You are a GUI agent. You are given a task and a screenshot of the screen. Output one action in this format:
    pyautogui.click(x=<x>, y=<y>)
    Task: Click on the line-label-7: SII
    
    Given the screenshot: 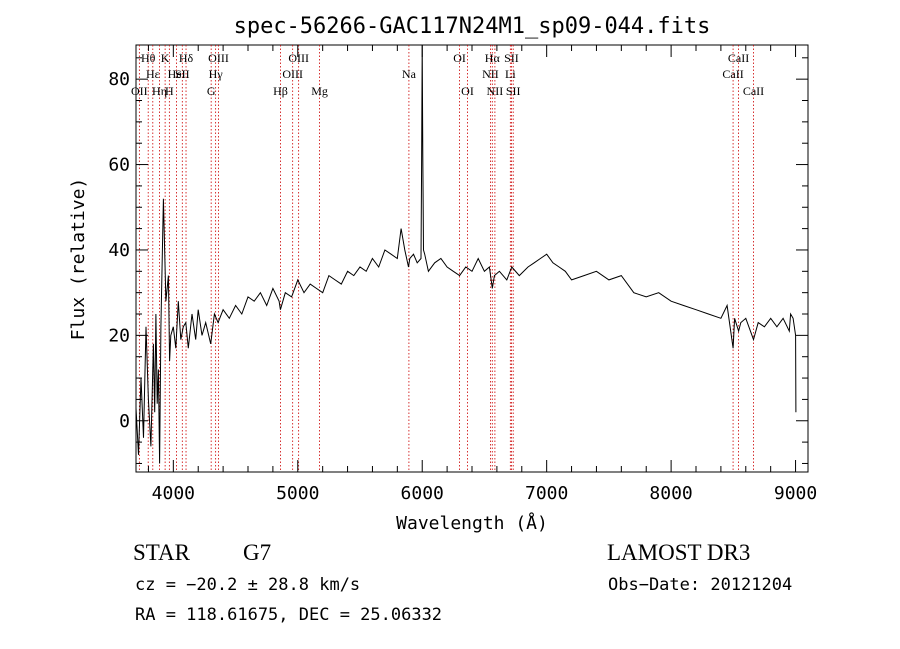 What is the action you would take?
    pyautogui.click(x=182, y=74)
    